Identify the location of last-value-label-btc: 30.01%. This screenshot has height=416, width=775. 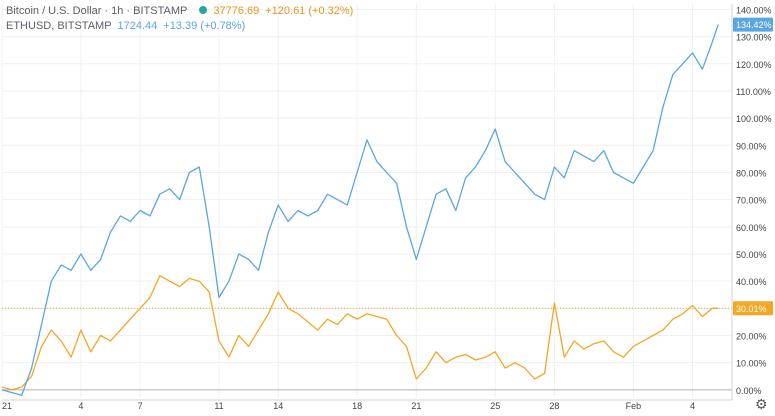
(751, 309).